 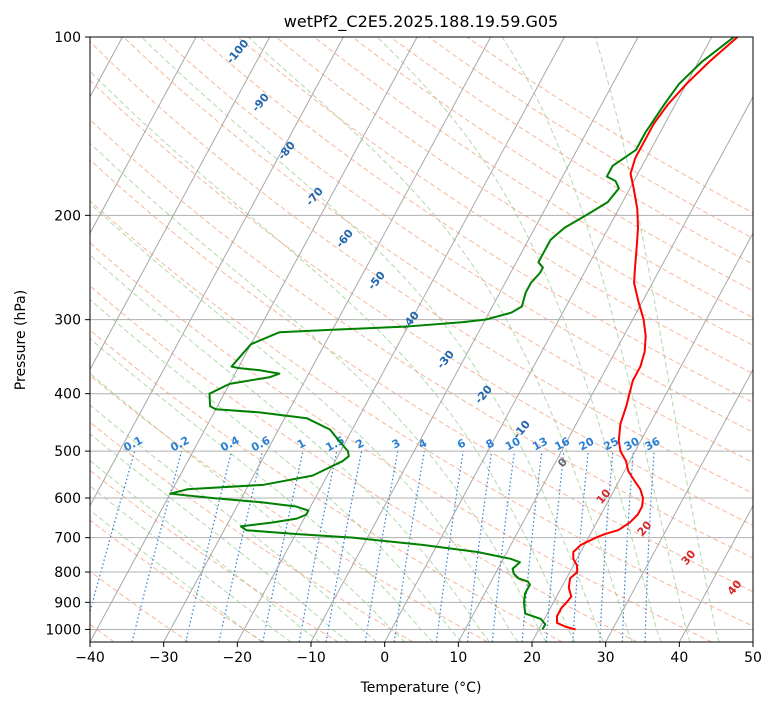 I want to click on y-tick-label: 500, so click(x=67, y=452).